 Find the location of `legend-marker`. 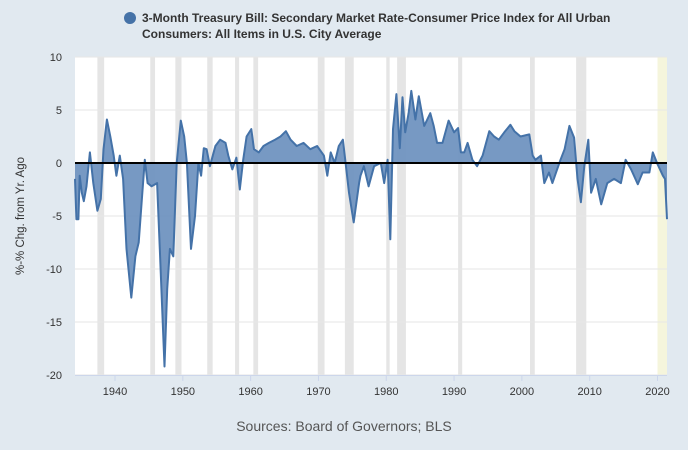

legend-marker is located at coordinates (130, 18).